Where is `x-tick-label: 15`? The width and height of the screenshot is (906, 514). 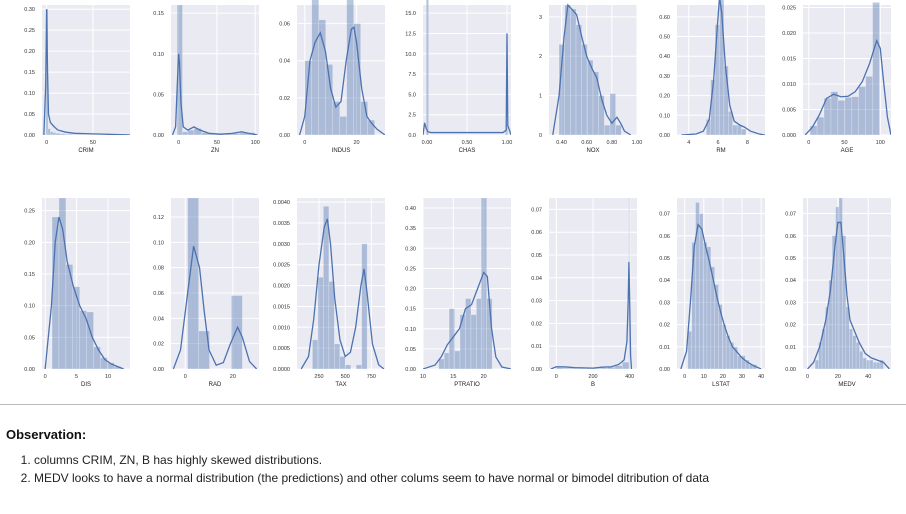 x-tick-label: 15 is located at coordinates (453, 377).